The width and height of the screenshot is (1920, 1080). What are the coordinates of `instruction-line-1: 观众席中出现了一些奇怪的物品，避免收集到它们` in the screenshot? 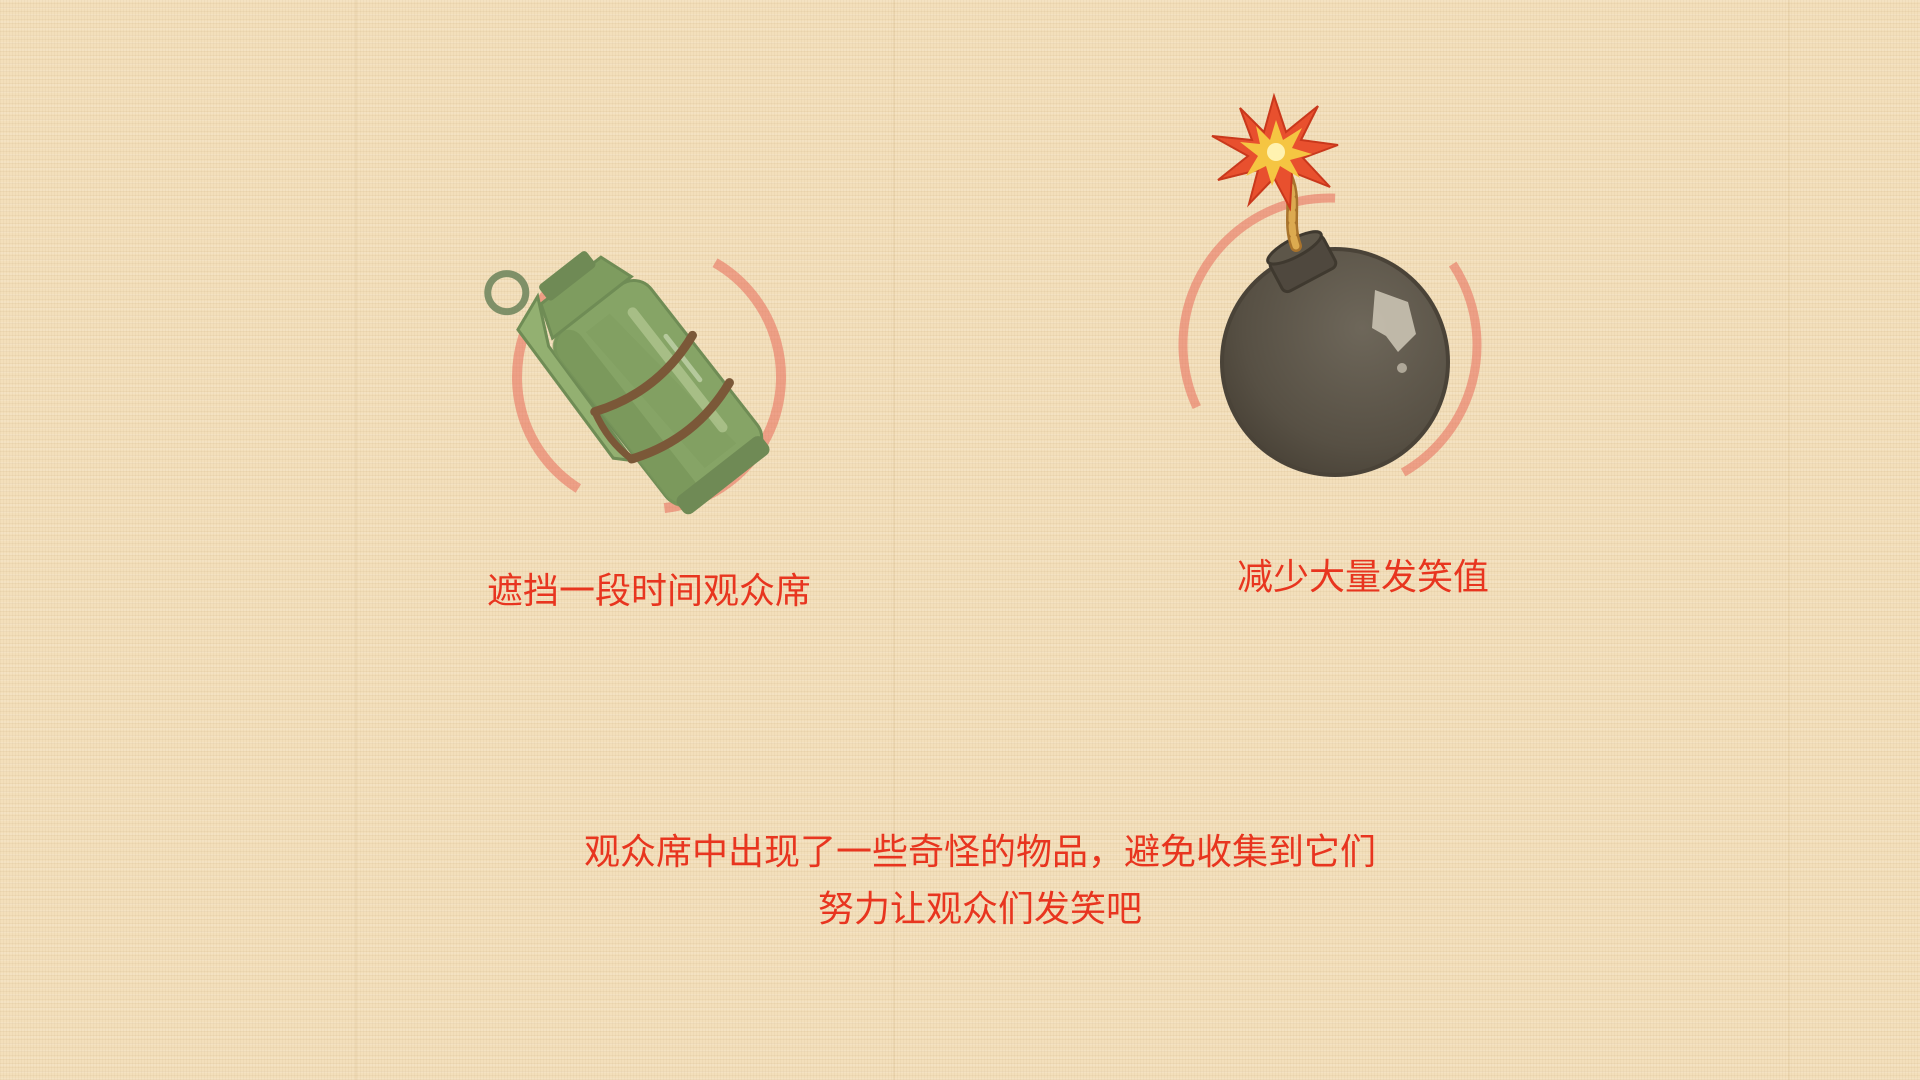 It's located at (979, 852).